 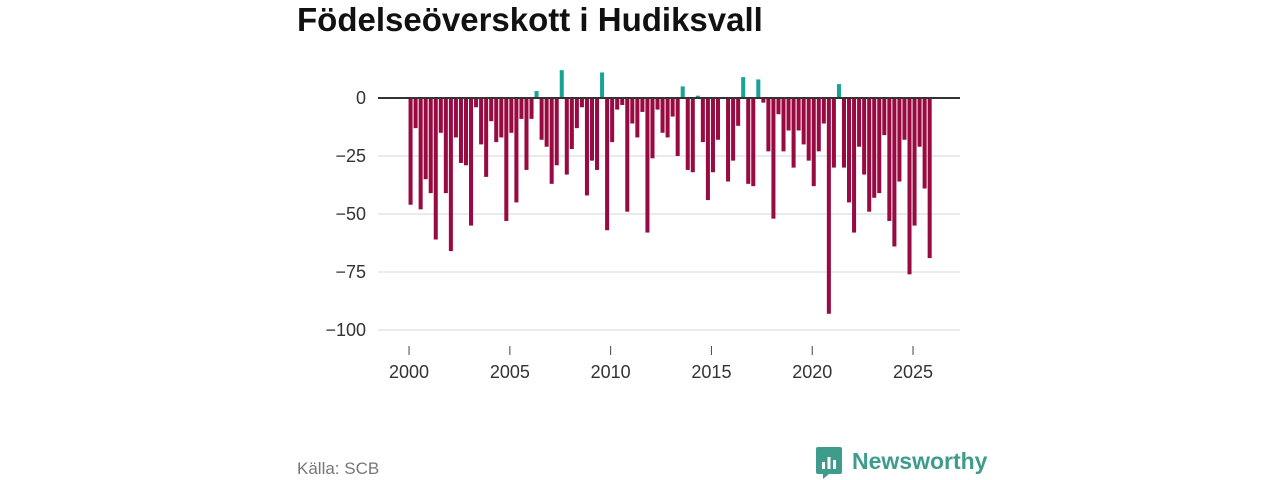 What do you see at coordinates (350, 272) in the screenshot?
I see `y-tick-label: −75` at bounding box center [350, 272].